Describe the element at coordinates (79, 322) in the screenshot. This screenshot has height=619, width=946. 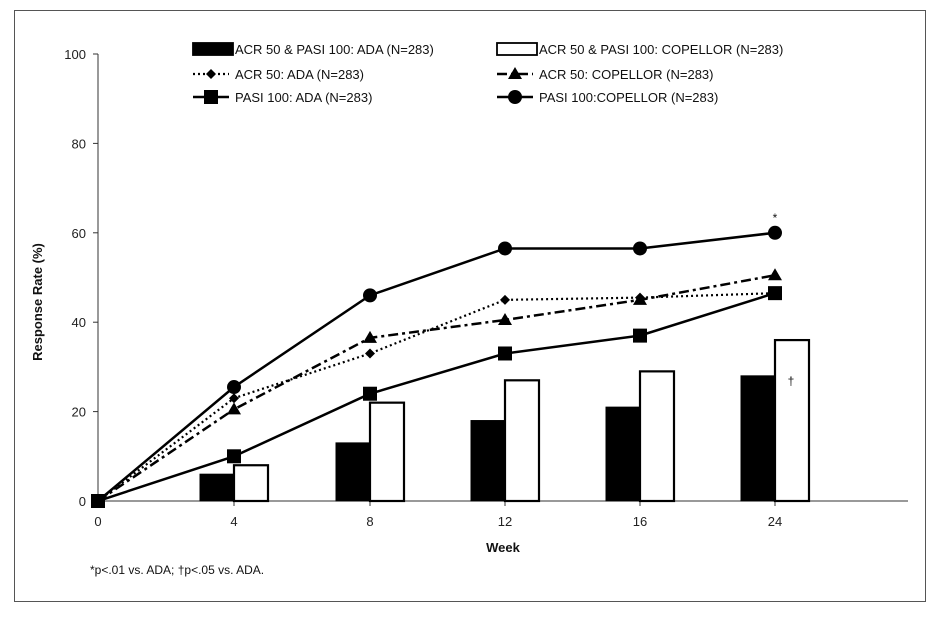
I see `y-tick-label: 40` at that location.